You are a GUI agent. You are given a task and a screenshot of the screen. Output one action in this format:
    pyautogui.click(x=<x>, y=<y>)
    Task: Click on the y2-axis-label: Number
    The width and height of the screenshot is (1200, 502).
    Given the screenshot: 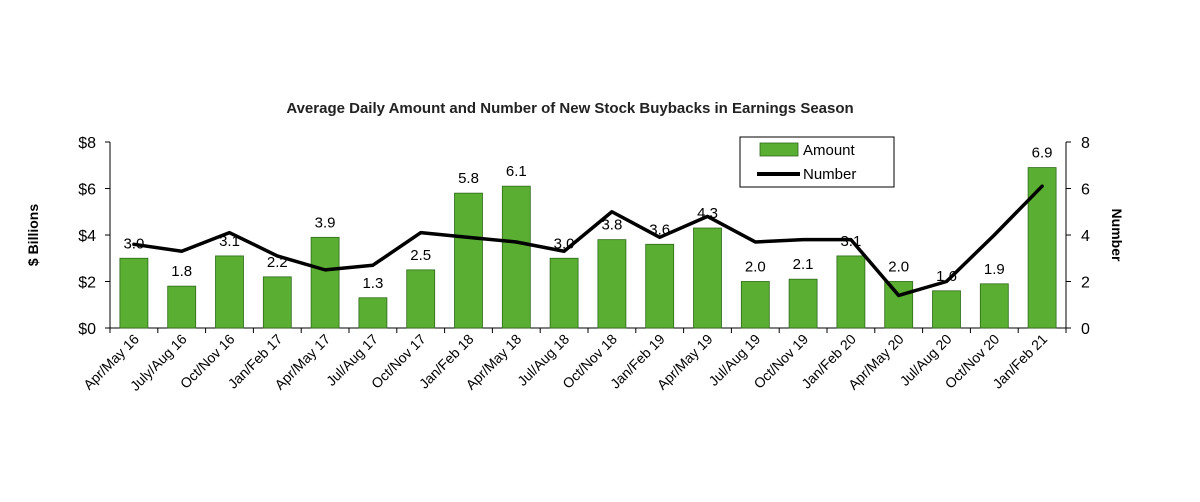 What is the action you would take?
    pyautogui.click(x=1117, y=235)
    